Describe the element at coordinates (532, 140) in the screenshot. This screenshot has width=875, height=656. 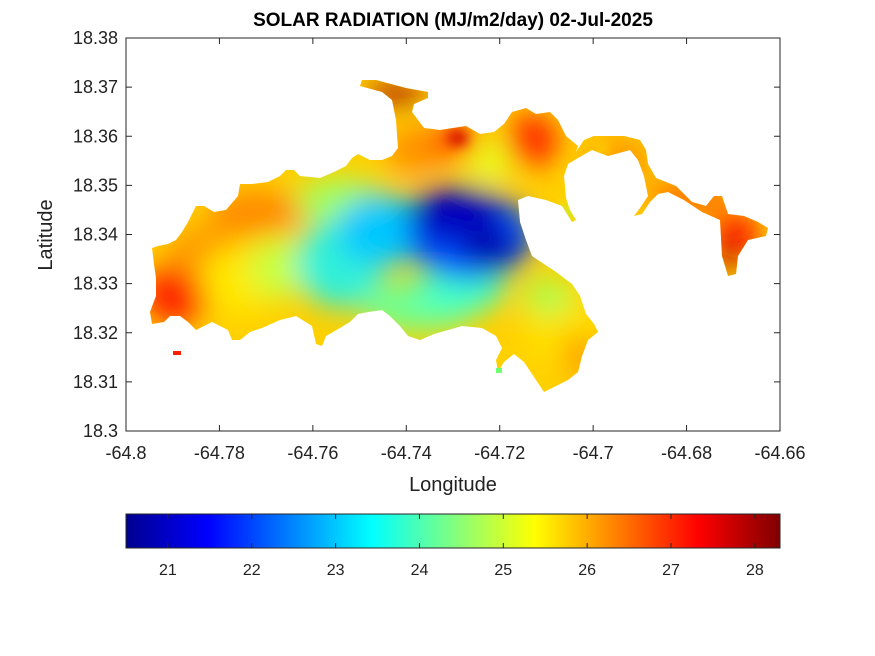
I see `region-northeast-red` at that location.